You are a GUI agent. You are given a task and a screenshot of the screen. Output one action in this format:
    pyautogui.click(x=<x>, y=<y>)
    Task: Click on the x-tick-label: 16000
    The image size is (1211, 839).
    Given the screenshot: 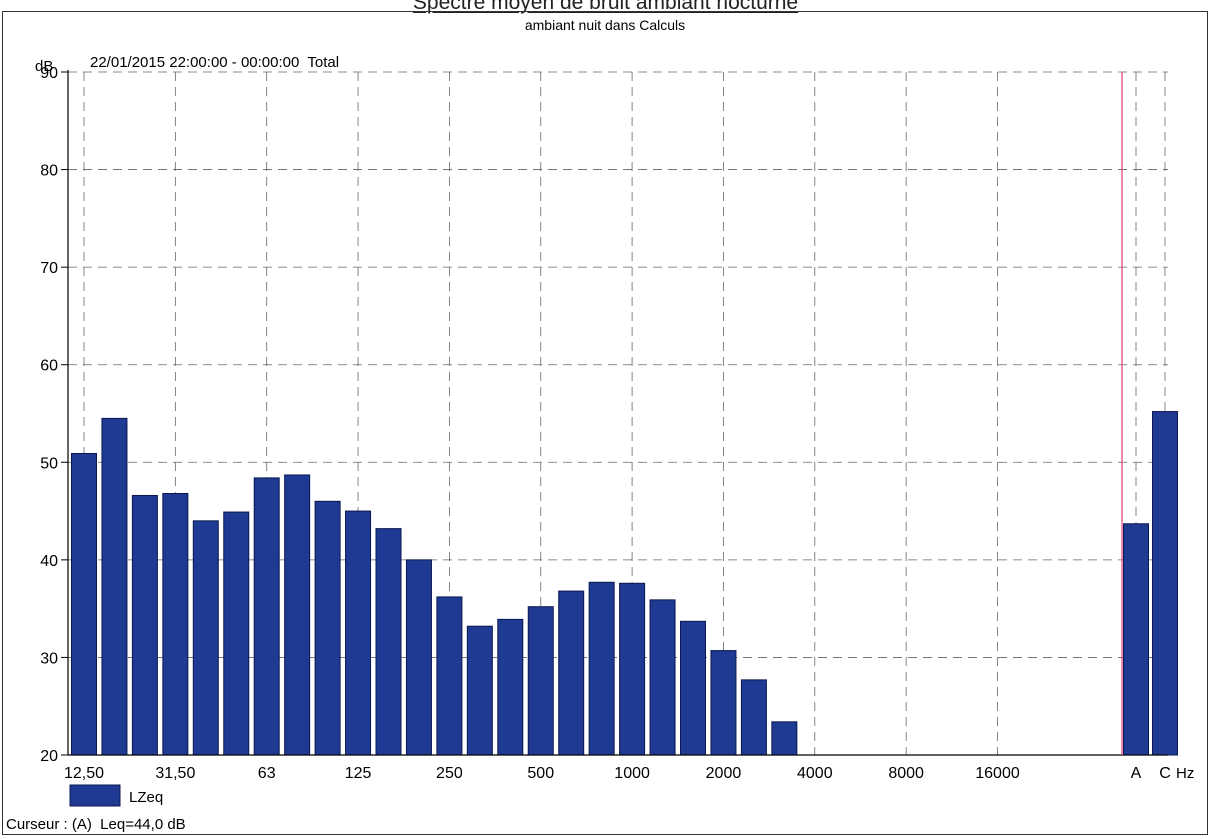 What is the action you would take?
    pyautogui.click(x=997, y=773)
    